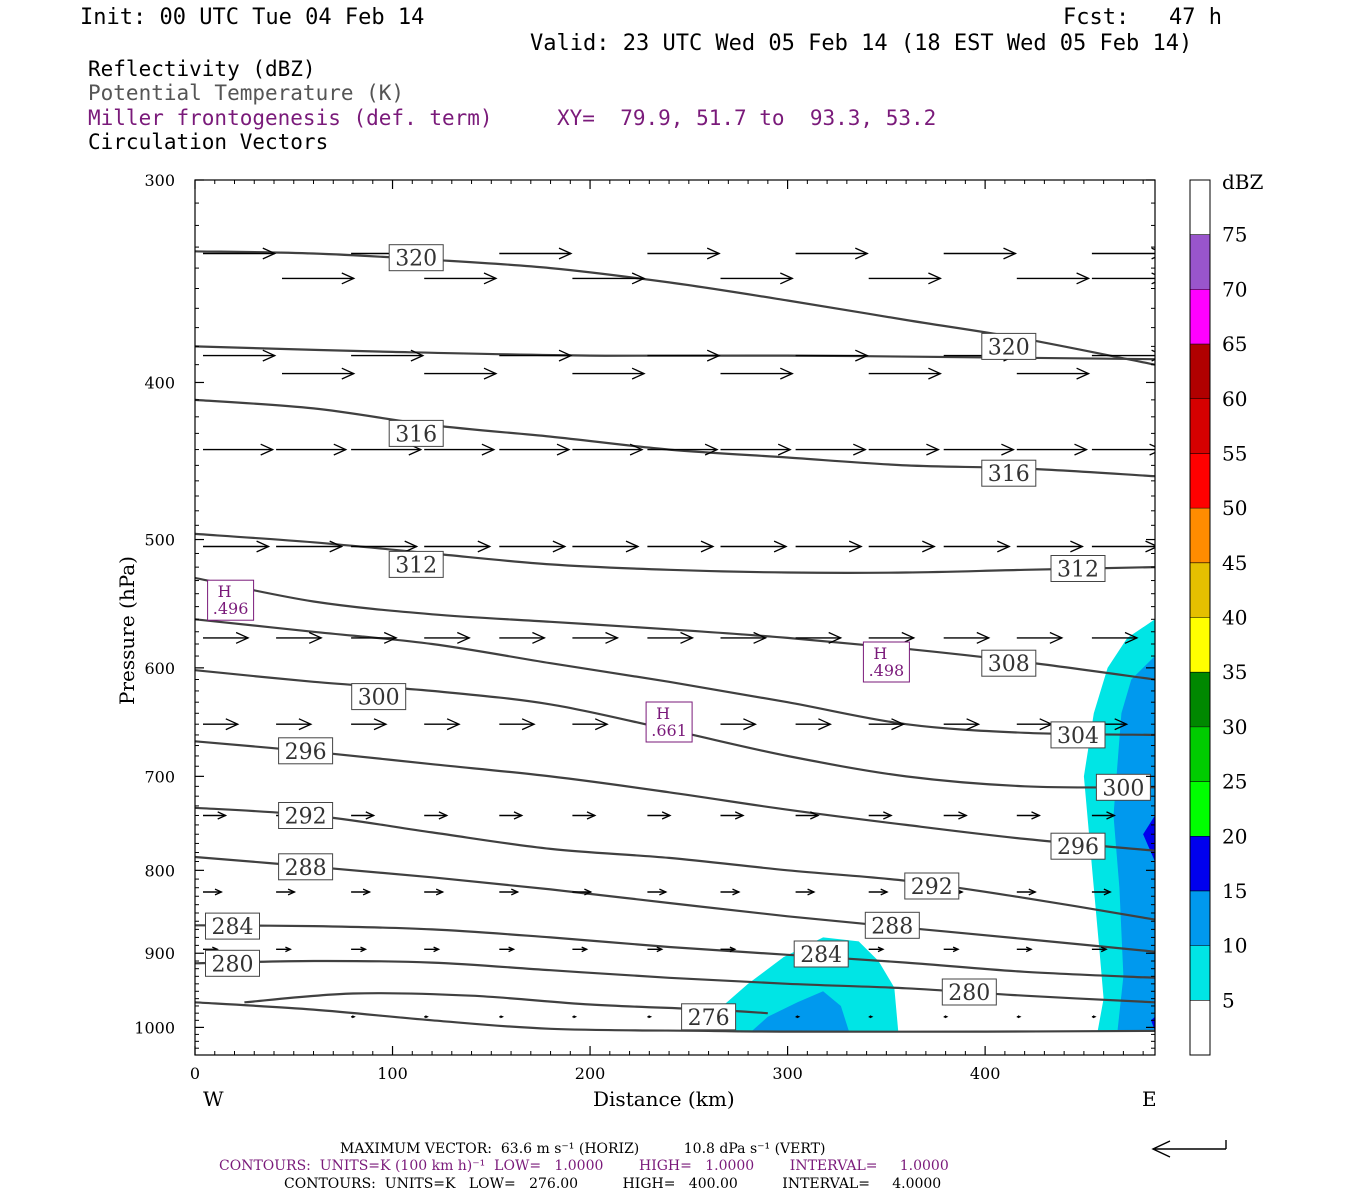 This screenshot has width=1350, height=1200. What do you see at coordinates (306, 816) in the screenshot?
I see `theta-label: 292` at bounding box center [306, 816].